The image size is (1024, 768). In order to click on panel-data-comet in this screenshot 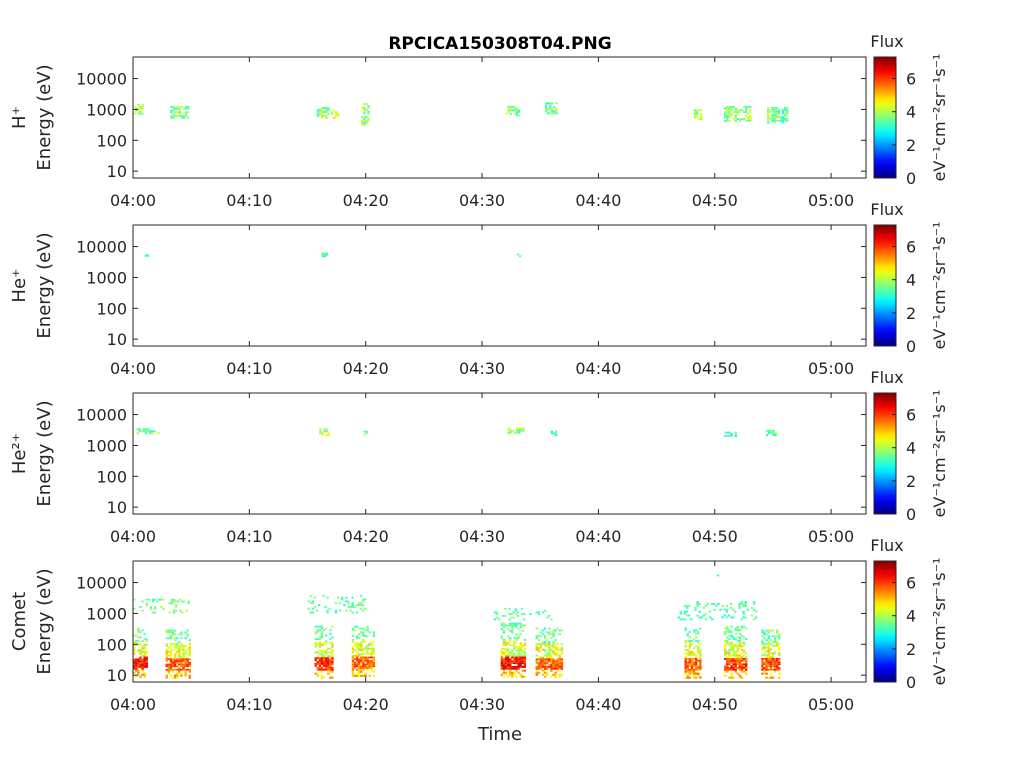, I will do `click(457, 626)`.